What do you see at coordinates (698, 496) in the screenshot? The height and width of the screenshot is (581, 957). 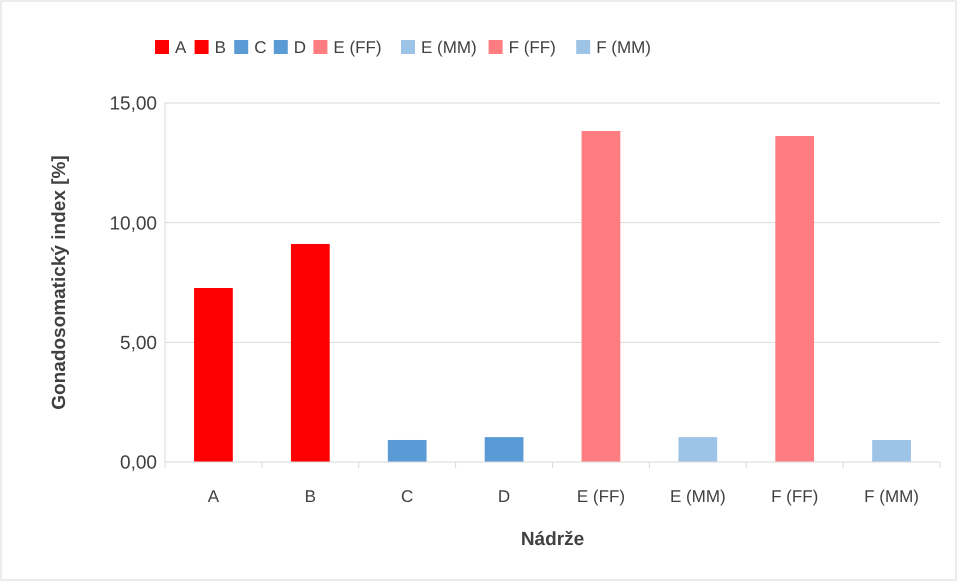 I see `x-tick-label: E (MM)` at bounding box center [698, 496].